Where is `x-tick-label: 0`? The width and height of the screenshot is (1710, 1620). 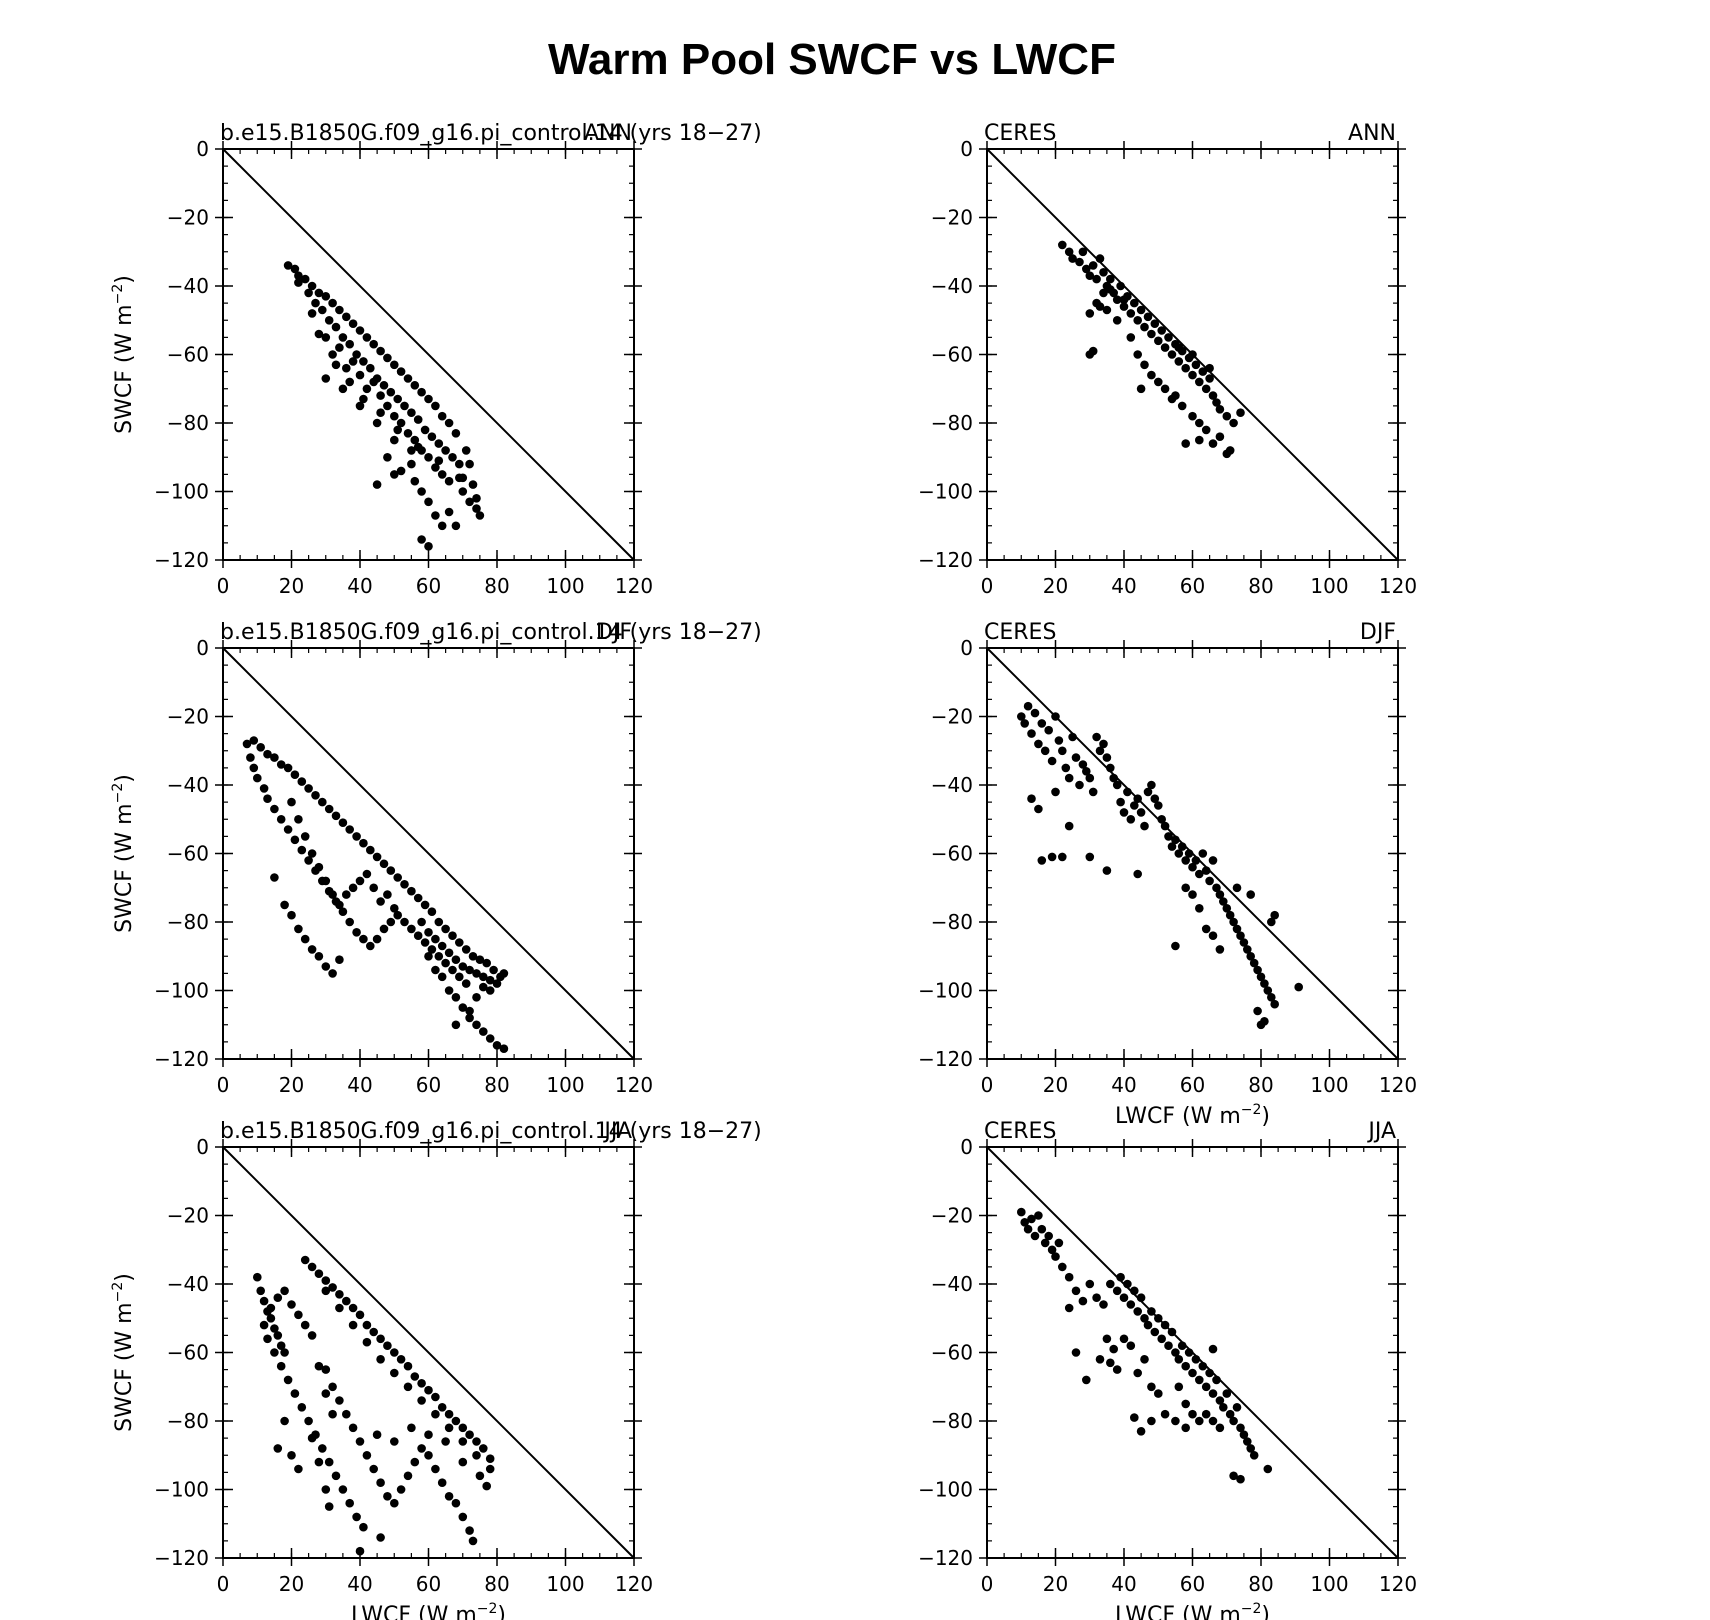 x-tick-label: 0 is located at coordinates (223, 586).